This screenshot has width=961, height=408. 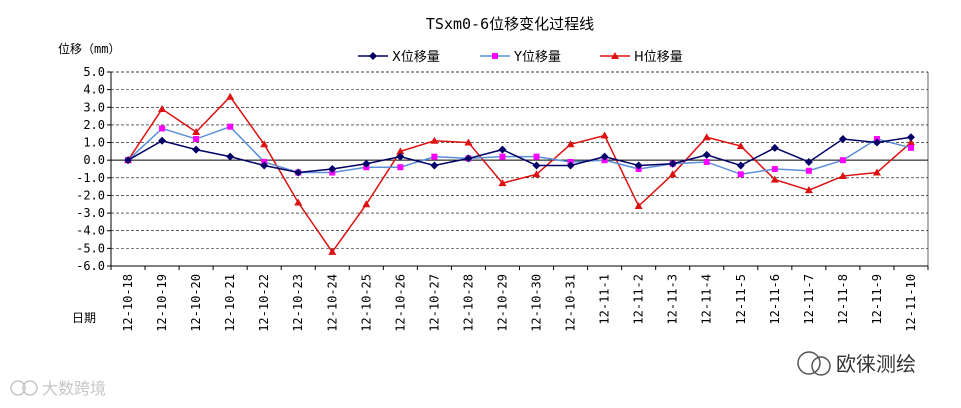 What do you see at coordinates (89, 48) in the screenshot?
I see `y-axis-label: 位移（mm）` at bounding box center [89, 48].